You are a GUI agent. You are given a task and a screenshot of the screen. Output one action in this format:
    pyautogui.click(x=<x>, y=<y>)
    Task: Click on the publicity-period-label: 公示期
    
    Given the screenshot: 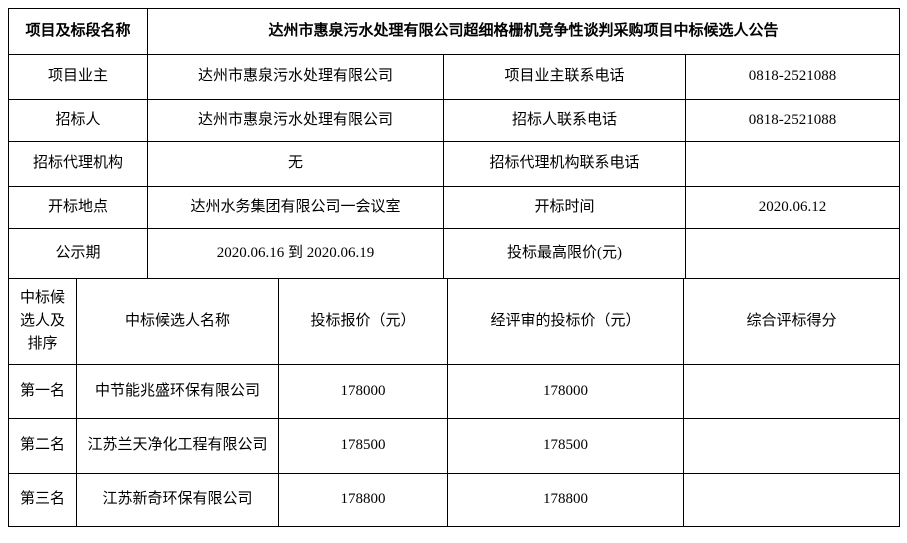 What is the action you would take?
    pyautogui.click(x=78, y=253)
    